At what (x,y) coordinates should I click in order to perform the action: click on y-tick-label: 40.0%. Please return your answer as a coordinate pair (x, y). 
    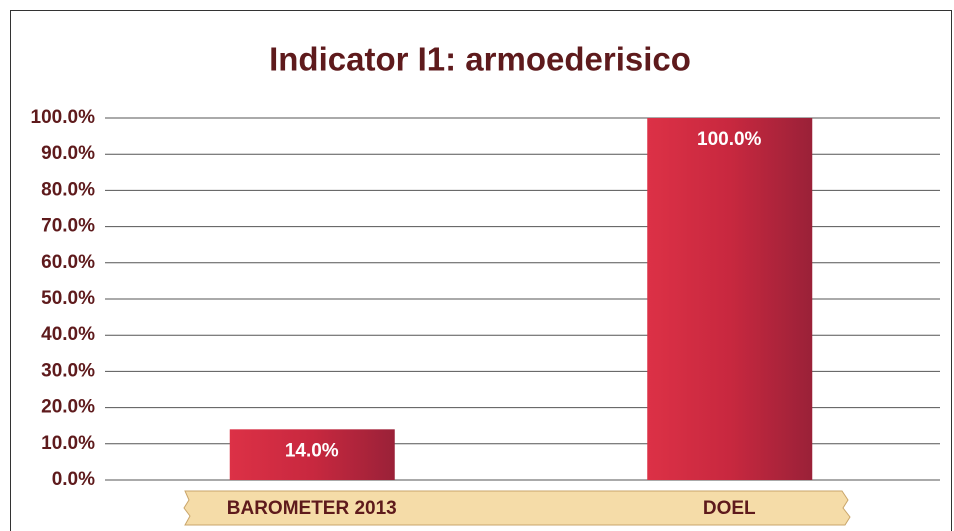
    Looking at the image, I should click on (68, 334).